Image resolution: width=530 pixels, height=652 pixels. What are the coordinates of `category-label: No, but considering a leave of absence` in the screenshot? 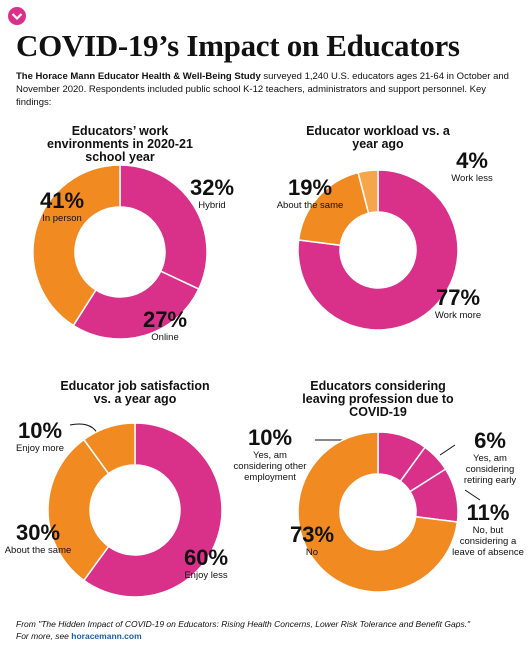 It's located at (488, 541).